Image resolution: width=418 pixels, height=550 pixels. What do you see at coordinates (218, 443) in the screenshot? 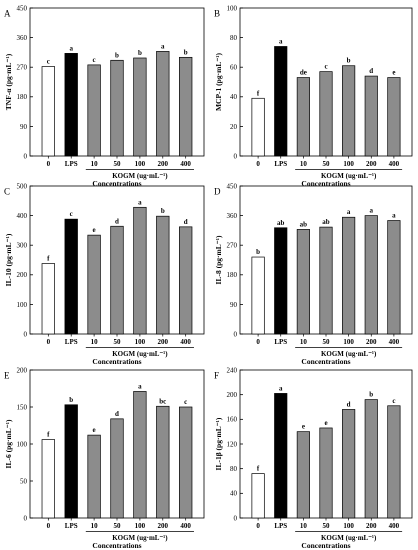
I see `y-axis-title: IL-1β (pg·mL⁻¹)` at bounding box center [218, 443].